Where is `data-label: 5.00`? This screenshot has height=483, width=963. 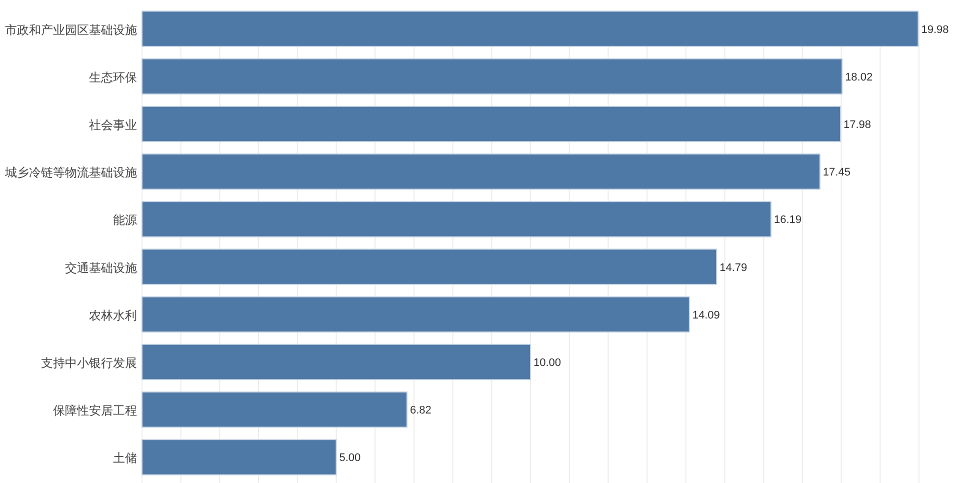
data-label: 5.00 is located at coordinates (350, 458).